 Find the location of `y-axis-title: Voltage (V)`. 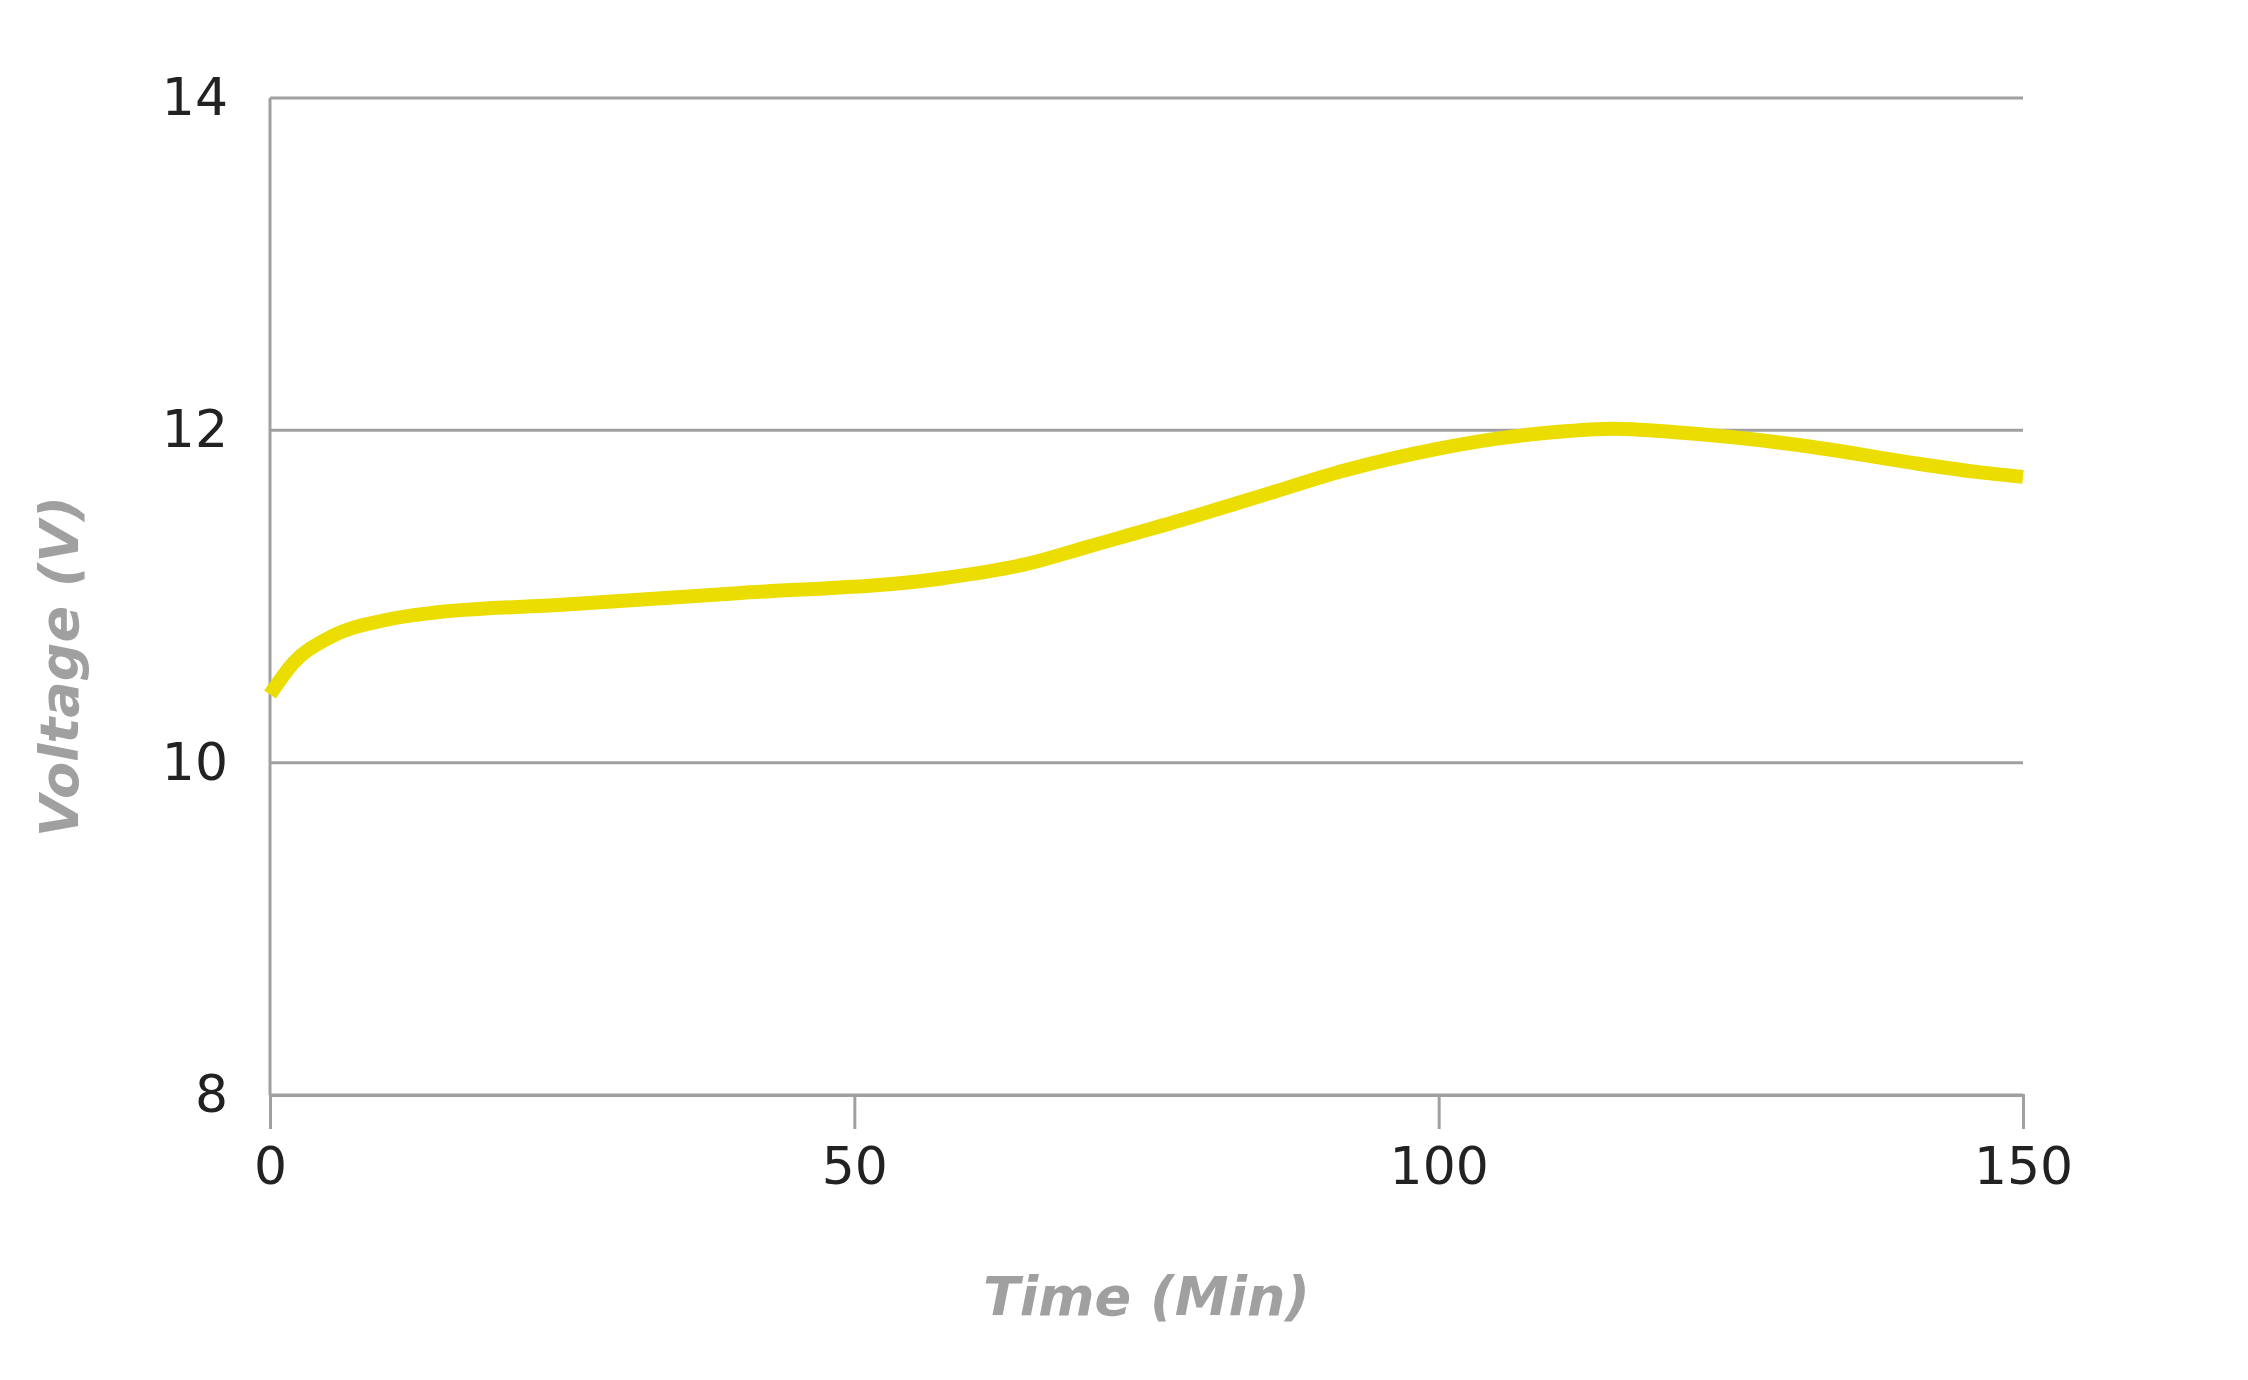

y-axis-title: Voltage (V) is located at coordinates (59, 666).